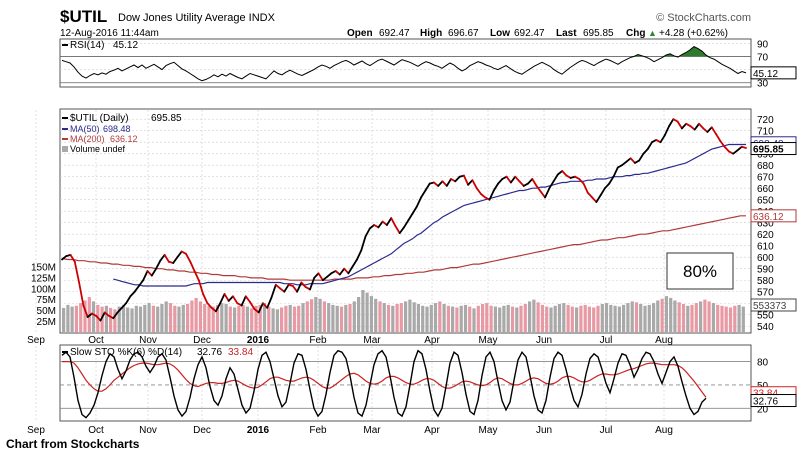 The height and width of the screenshot is (465, 800). What do you see at coordinates (765, 166) in the screenshot?
I see `price-tick-label: 680` at bounding box center [765, 166].